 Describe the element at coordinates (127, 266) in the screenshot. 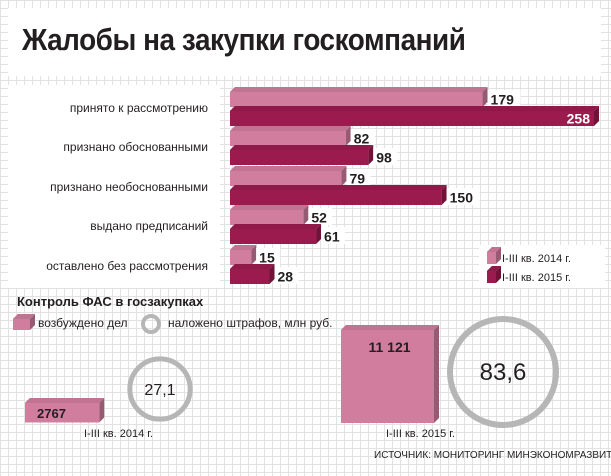

I see `category-label: оставлено без рассмотрения` at that location.